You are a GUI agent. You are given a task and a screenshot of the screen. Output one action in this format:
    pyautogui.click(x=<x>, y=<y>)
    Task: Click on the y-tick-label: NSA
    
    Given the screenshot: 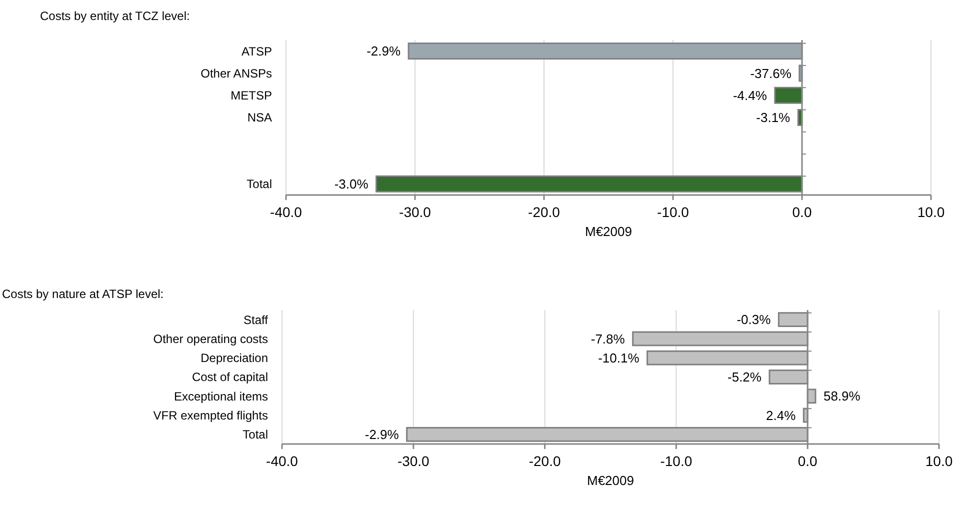 What is the action you would take?
    pyautogui.click(x=259, y=117)
    